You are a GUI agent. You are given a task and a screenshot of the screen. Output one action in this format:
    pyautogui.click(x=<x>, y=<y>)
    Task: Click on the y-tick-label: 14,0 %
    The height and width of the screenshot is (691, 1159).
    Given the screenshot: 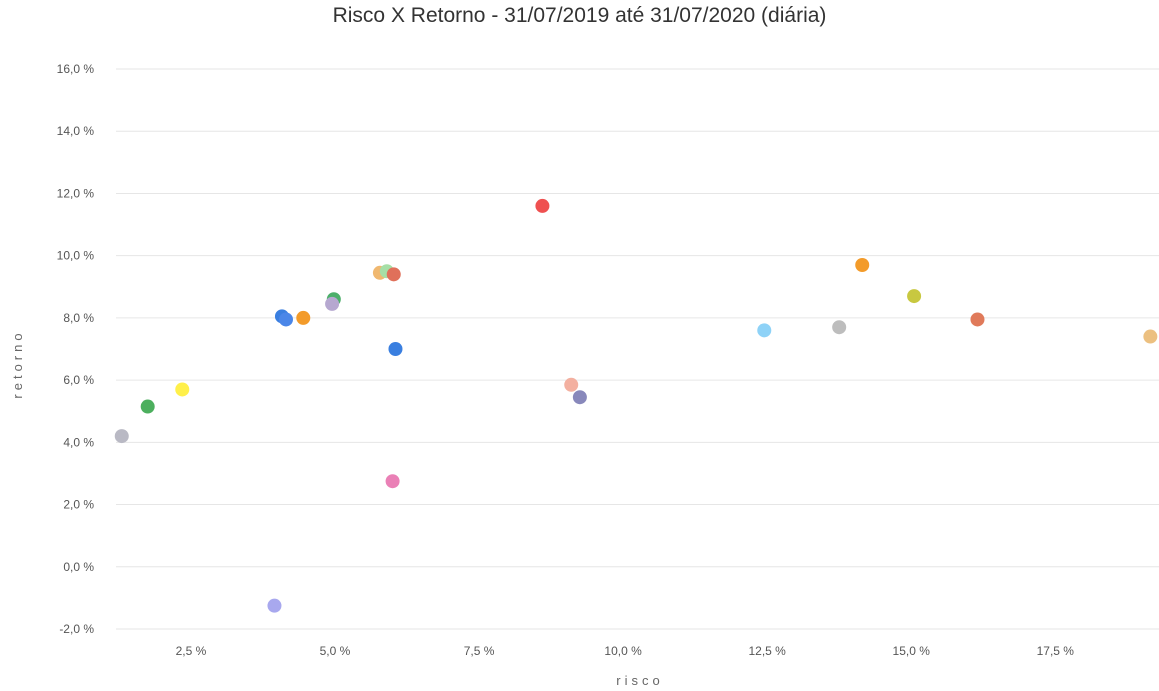 What is the action you would take?
    pyautogui.click(x=76, y=131)
    